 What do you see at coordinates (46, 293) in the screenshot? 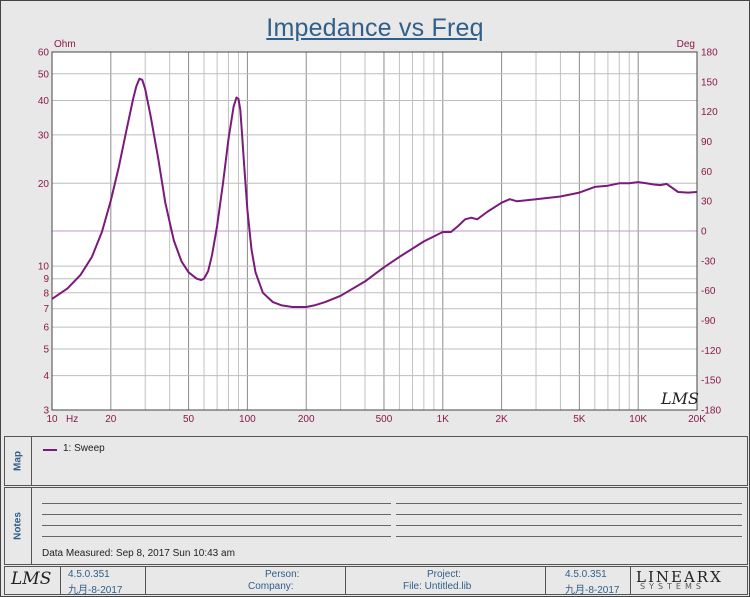
I see `y-tick-label: 8` at bounding box center [46, 293].